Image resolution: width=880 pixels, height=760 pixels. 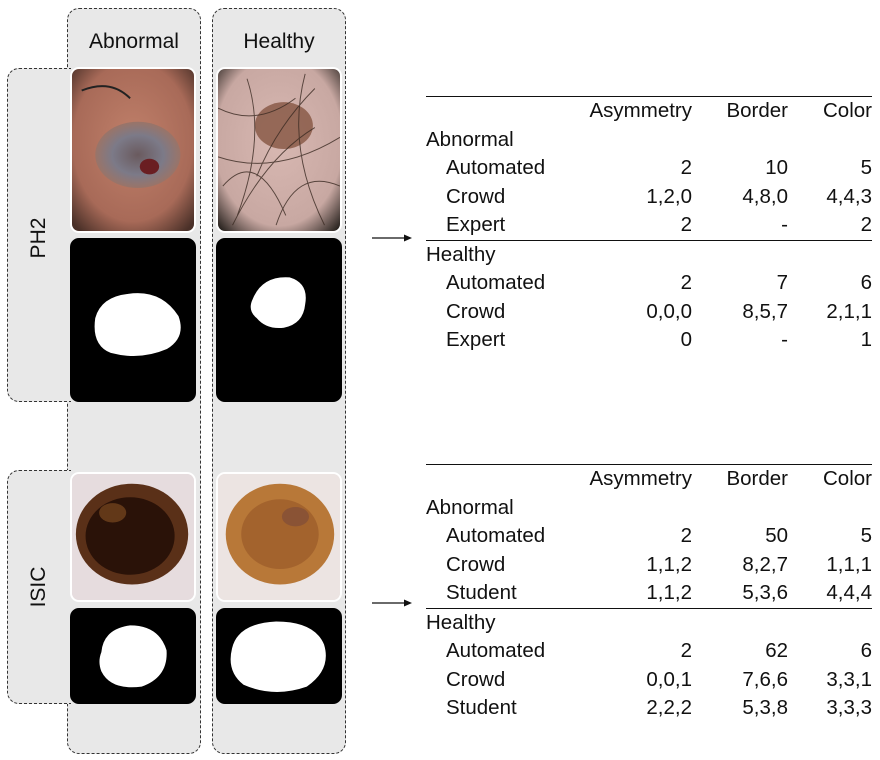 I want to click on border-cell: 4,8,0, so click(x=765, y=196).